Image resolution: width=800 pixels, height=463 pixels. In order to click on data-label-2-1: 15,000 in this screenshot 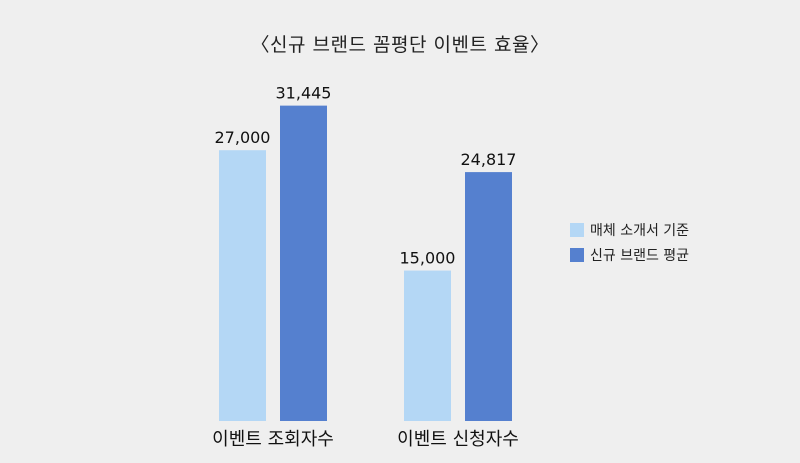, I will do `click(428, 258)`.